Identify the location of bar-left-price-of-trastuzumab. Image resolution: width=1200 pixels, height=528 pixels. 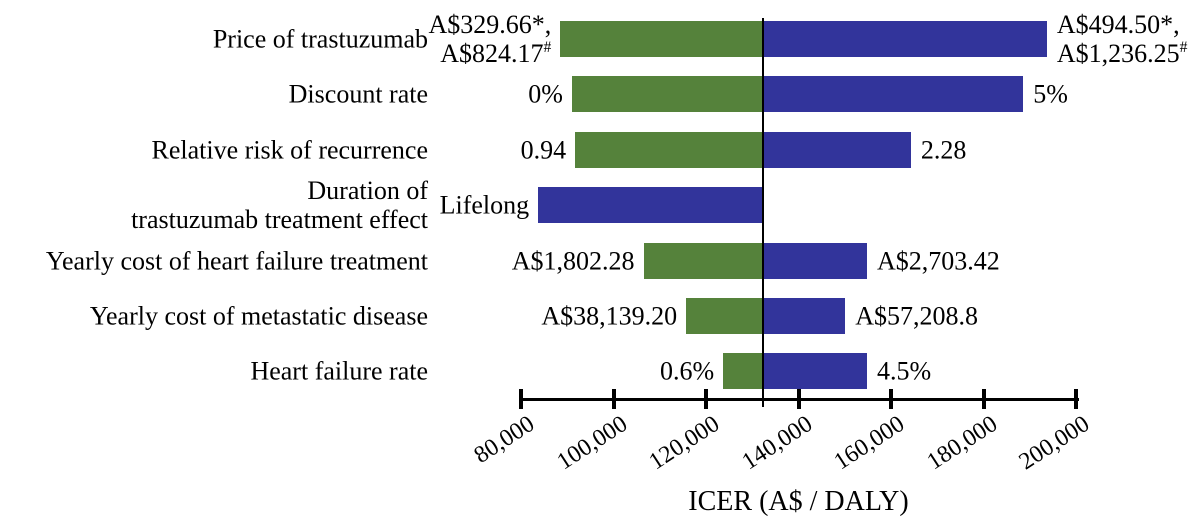
(661, 39).